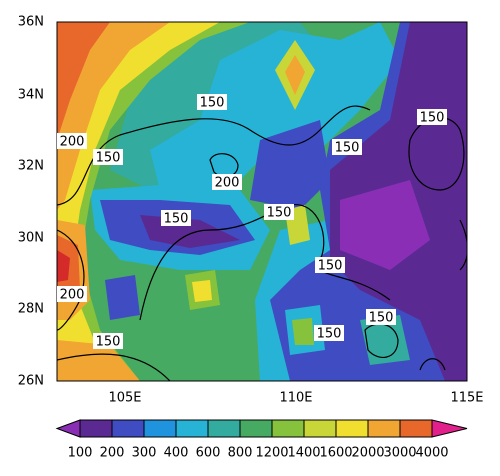 This screenshot has height=476, width=500. Describe the element at coordinates (431, 453) in the screenshot. I see `colorbar-label: 4000` at that location.